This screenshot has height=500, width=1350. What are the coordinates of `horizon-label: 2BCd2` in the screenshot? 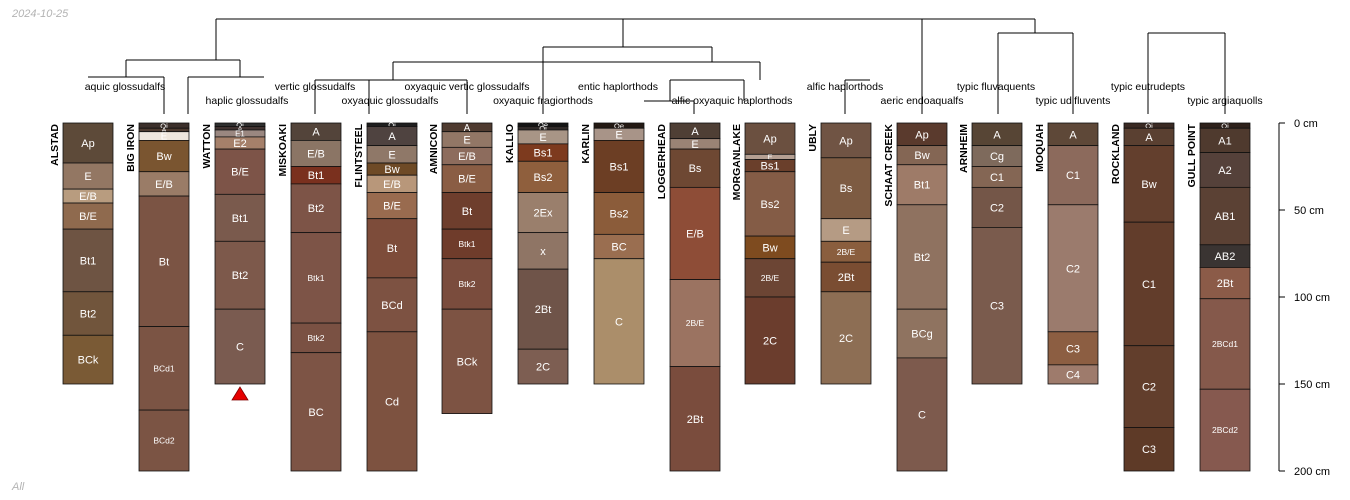 It's located at (1225, 430).